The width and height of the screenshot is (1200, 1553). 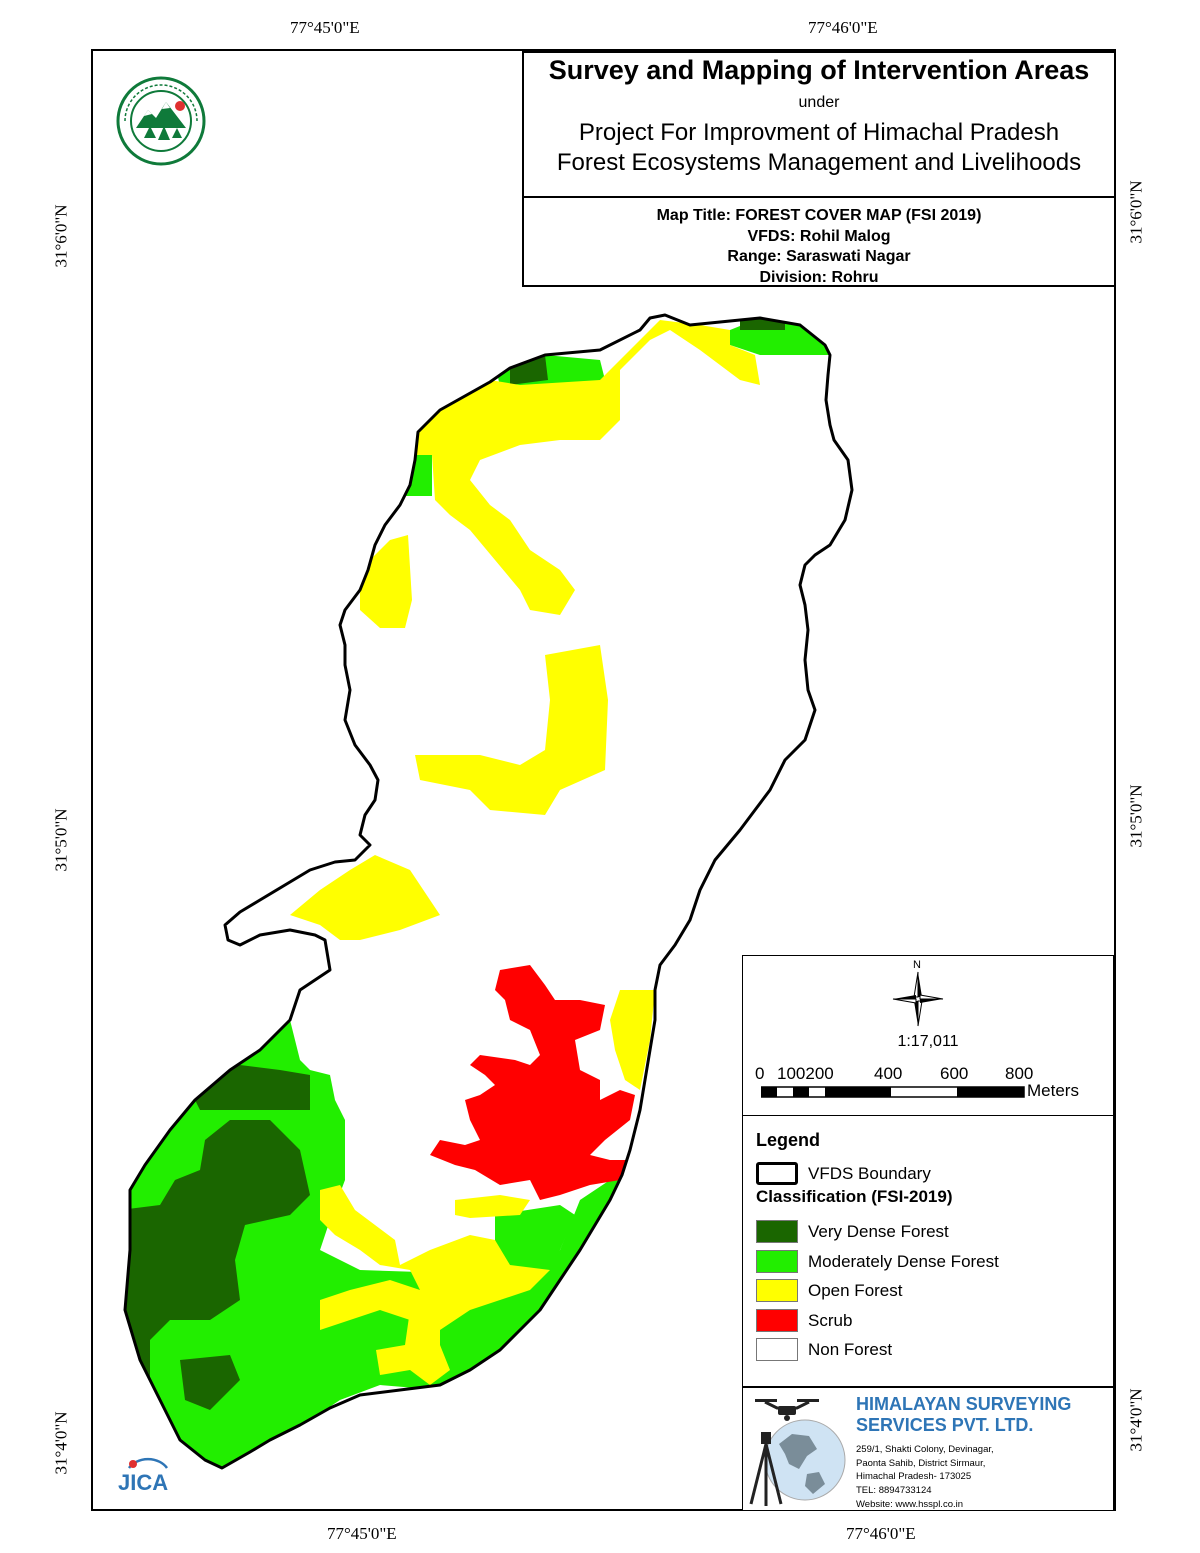 I want to click on forest-department-emblem-icon, so click(x=161, y=121).